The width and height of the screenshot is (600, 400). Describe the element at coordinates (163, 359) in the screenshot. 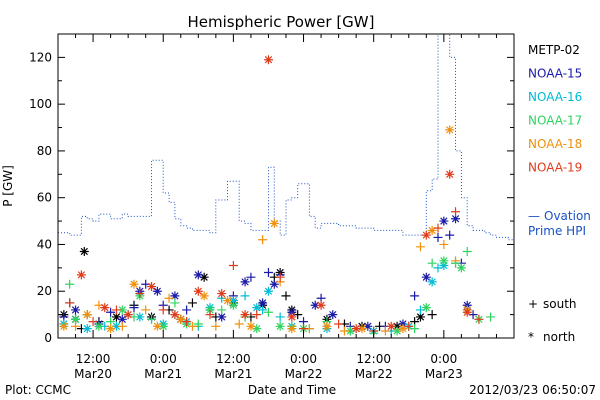

I see `x-tick-time-1: 0:00` at that location.